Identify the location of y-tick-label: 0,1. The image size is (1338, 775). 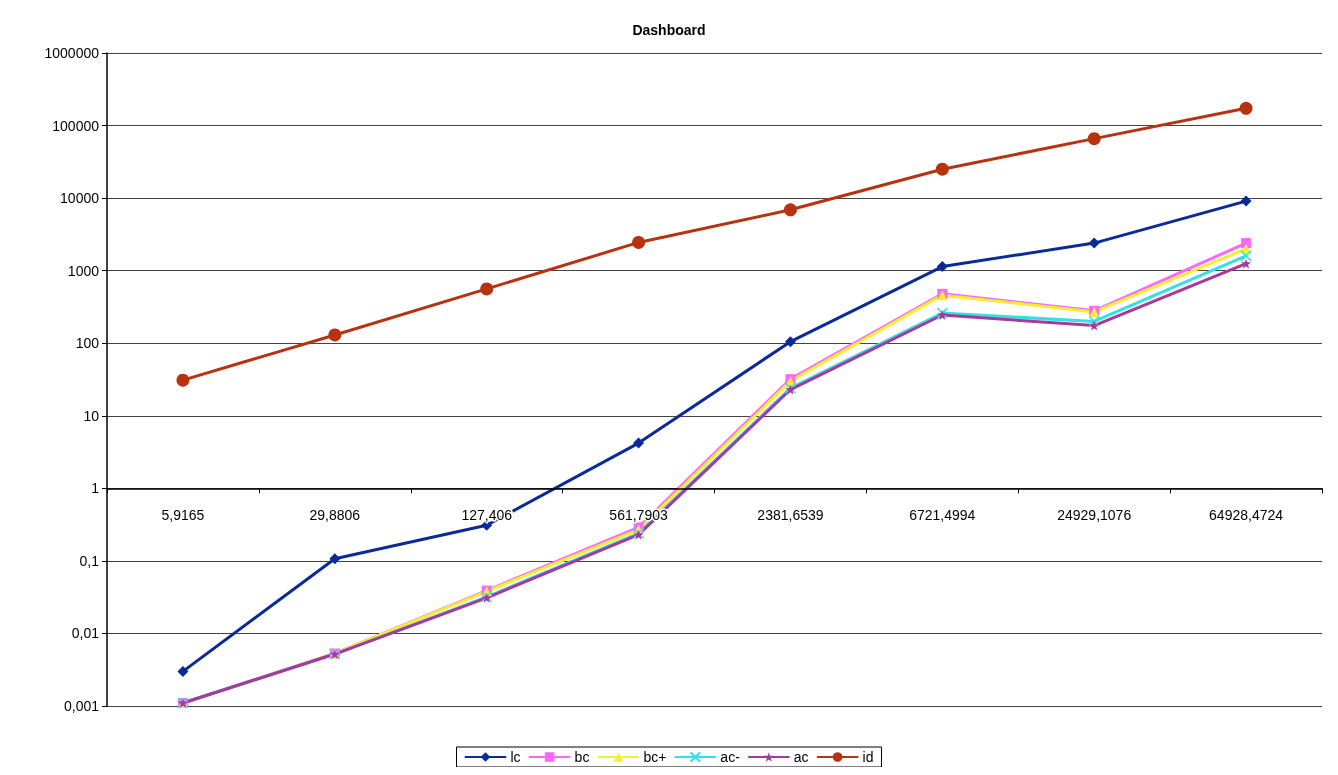
(89, 560).